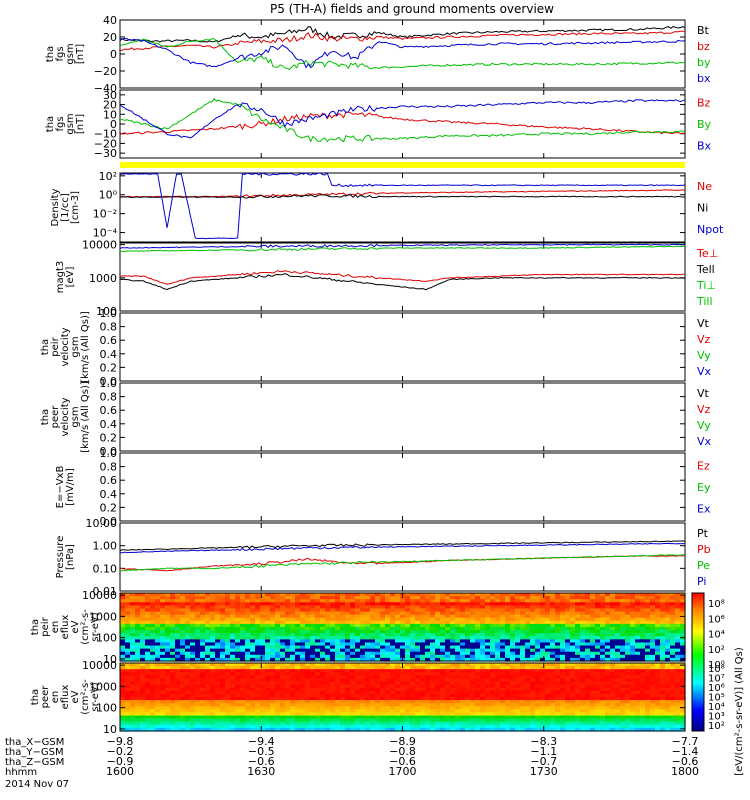 The width and height of the screenshot is (750, 800). I want to click on peer_en-ytick-label-0: 10000, so click(99, 665).